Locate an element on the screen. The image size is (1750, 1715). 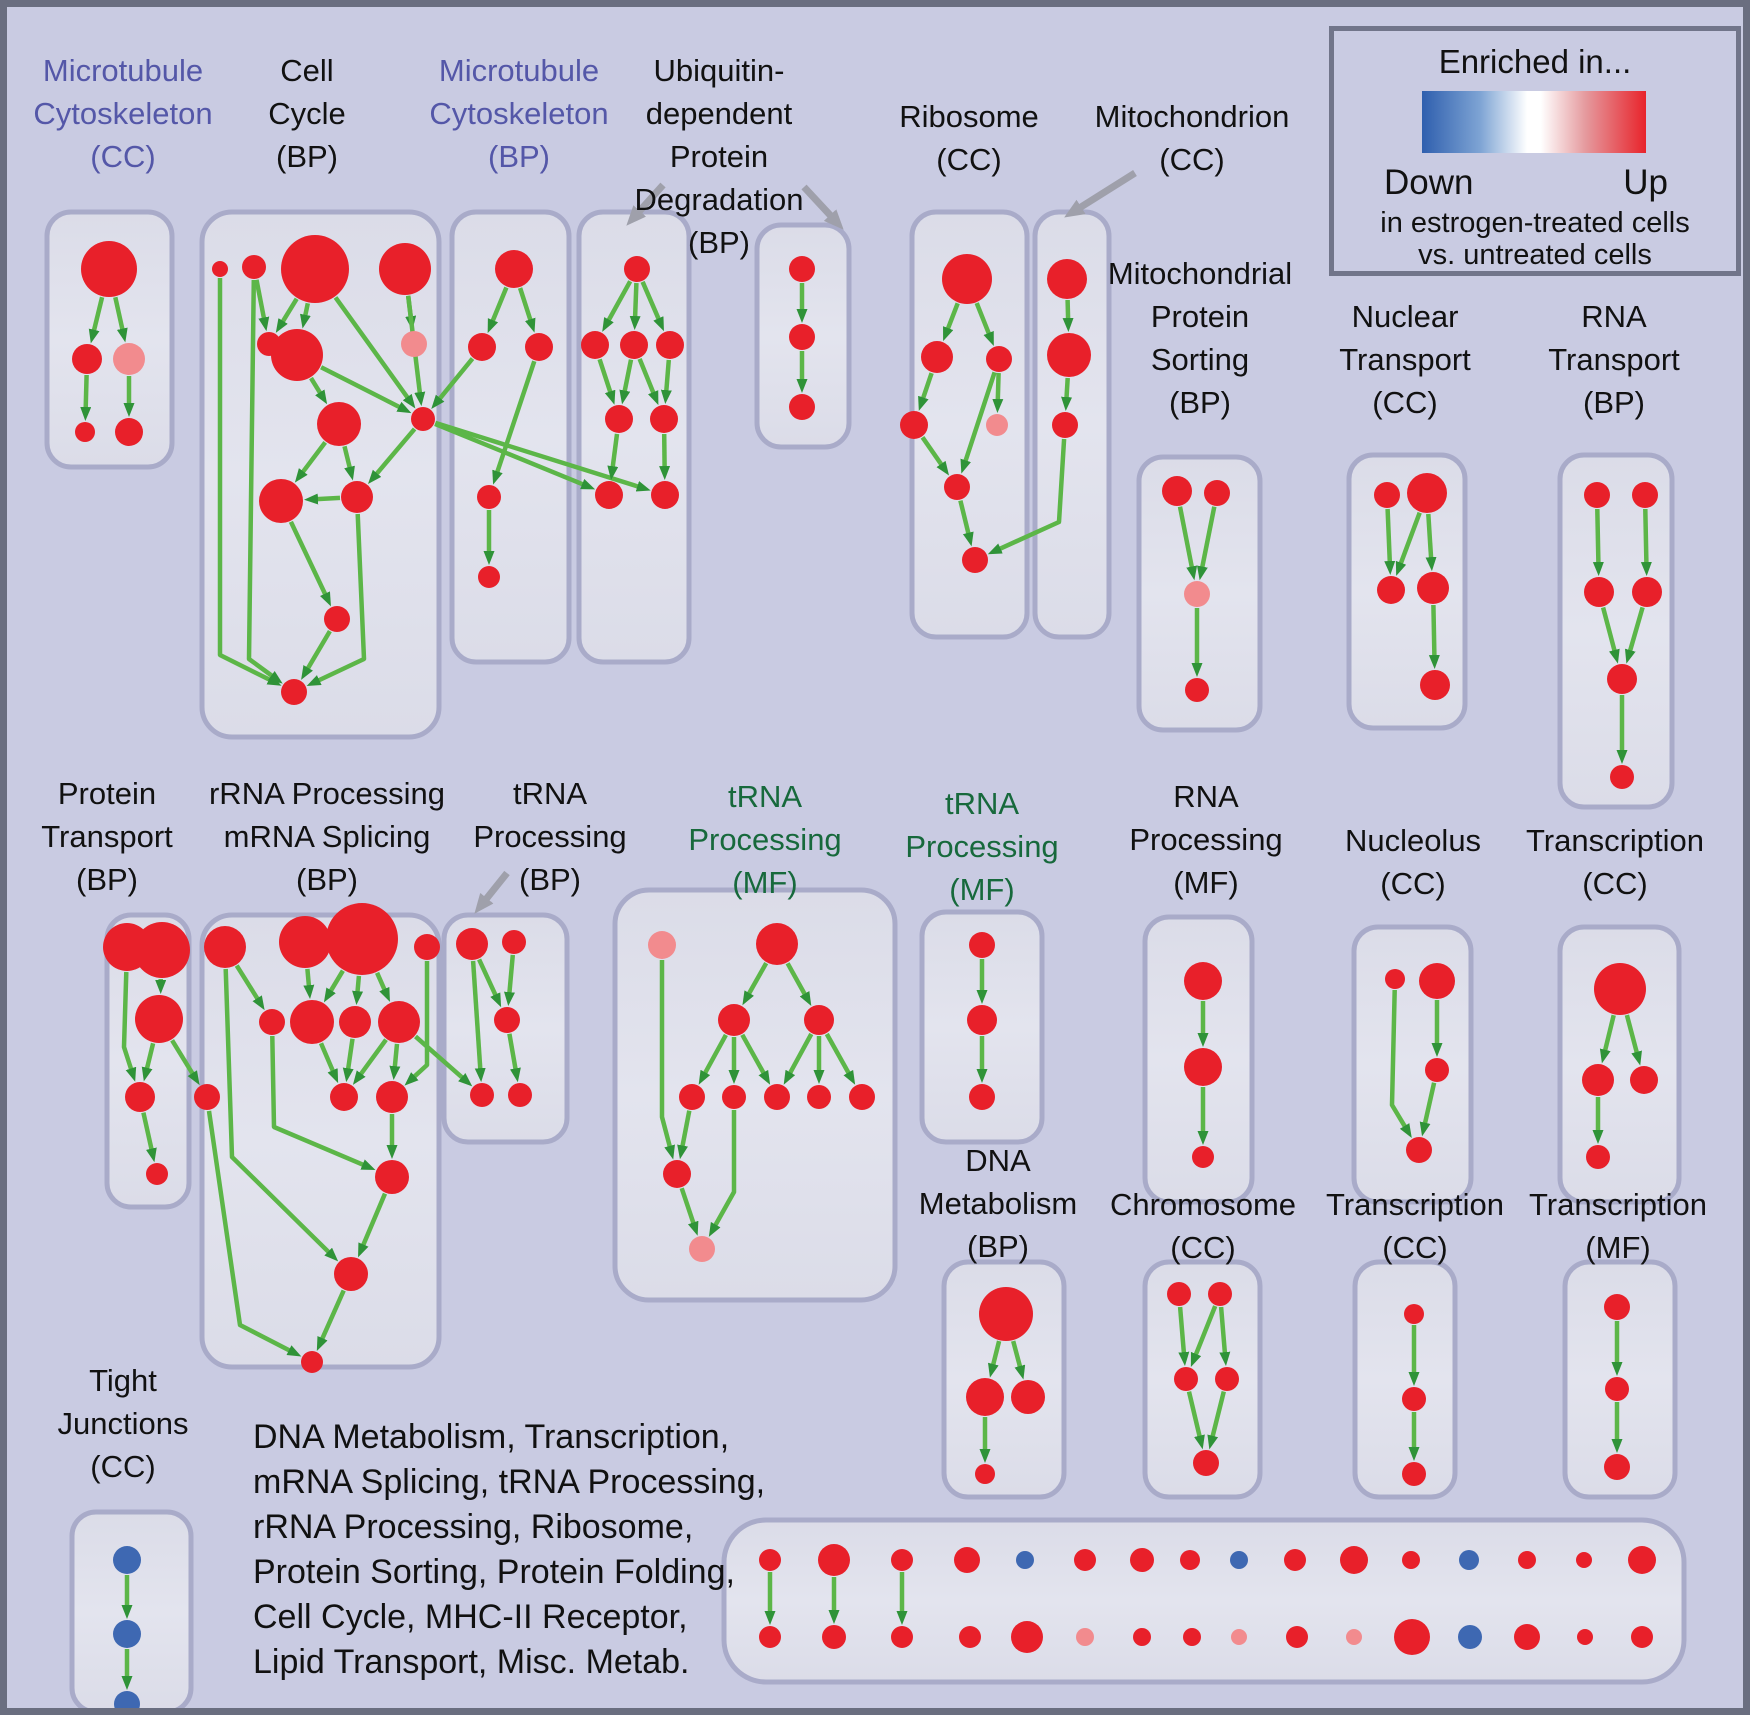
go-term-node-ub2-red is located at coordinates (595, 345).